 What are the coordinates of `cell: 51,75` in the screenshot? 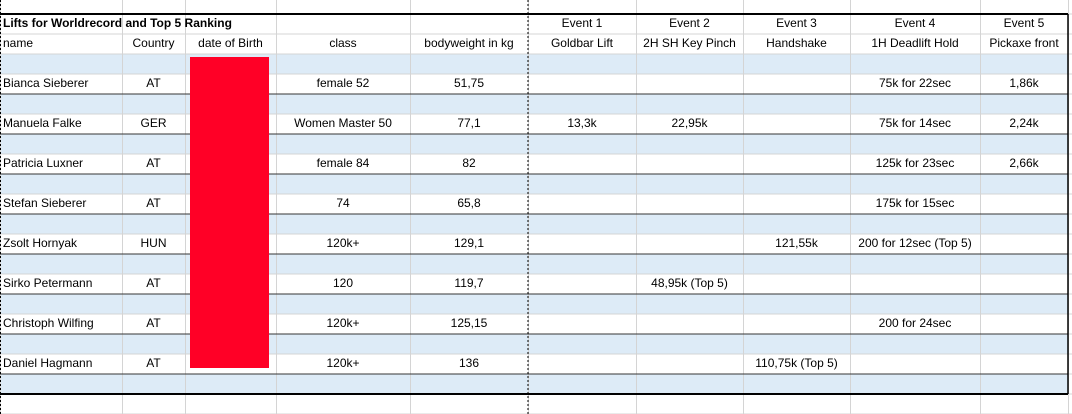 It's located at (469, 83).